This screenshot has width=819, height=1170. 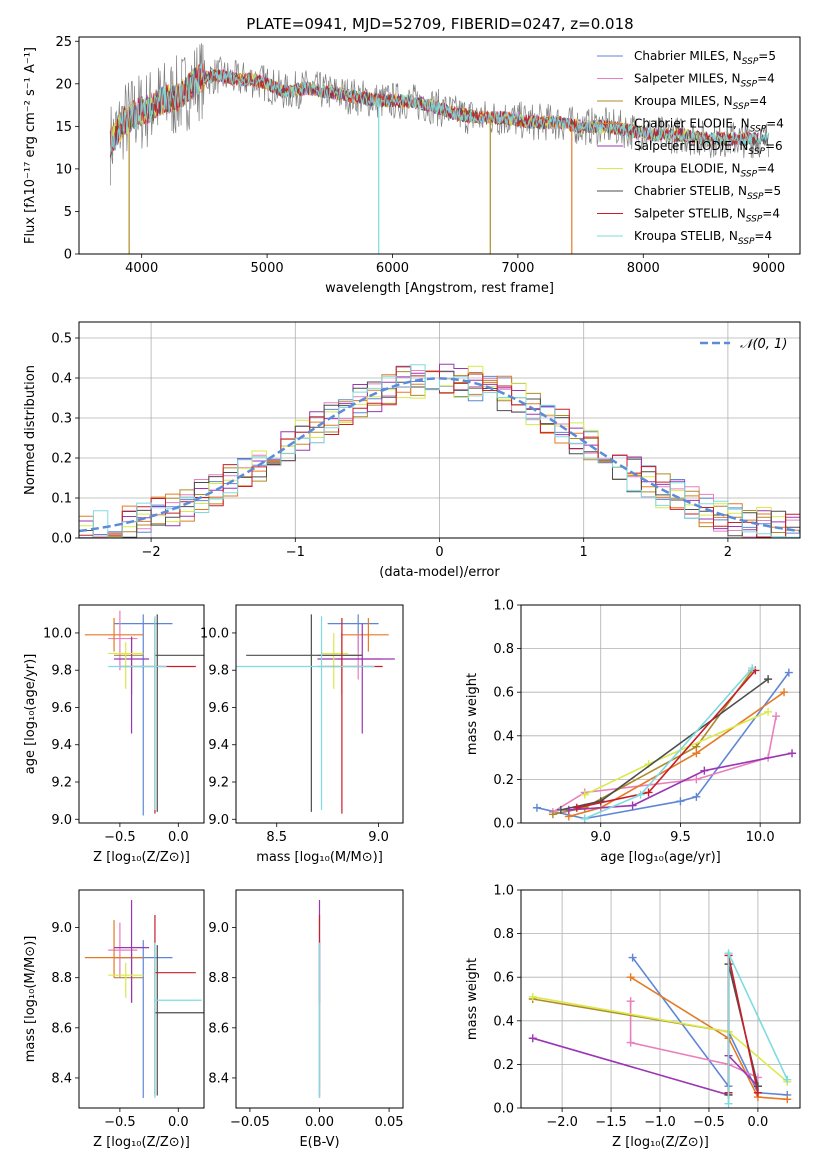 I want to click on weight-line-chabrier_elodie, so click(x=676, y=754).